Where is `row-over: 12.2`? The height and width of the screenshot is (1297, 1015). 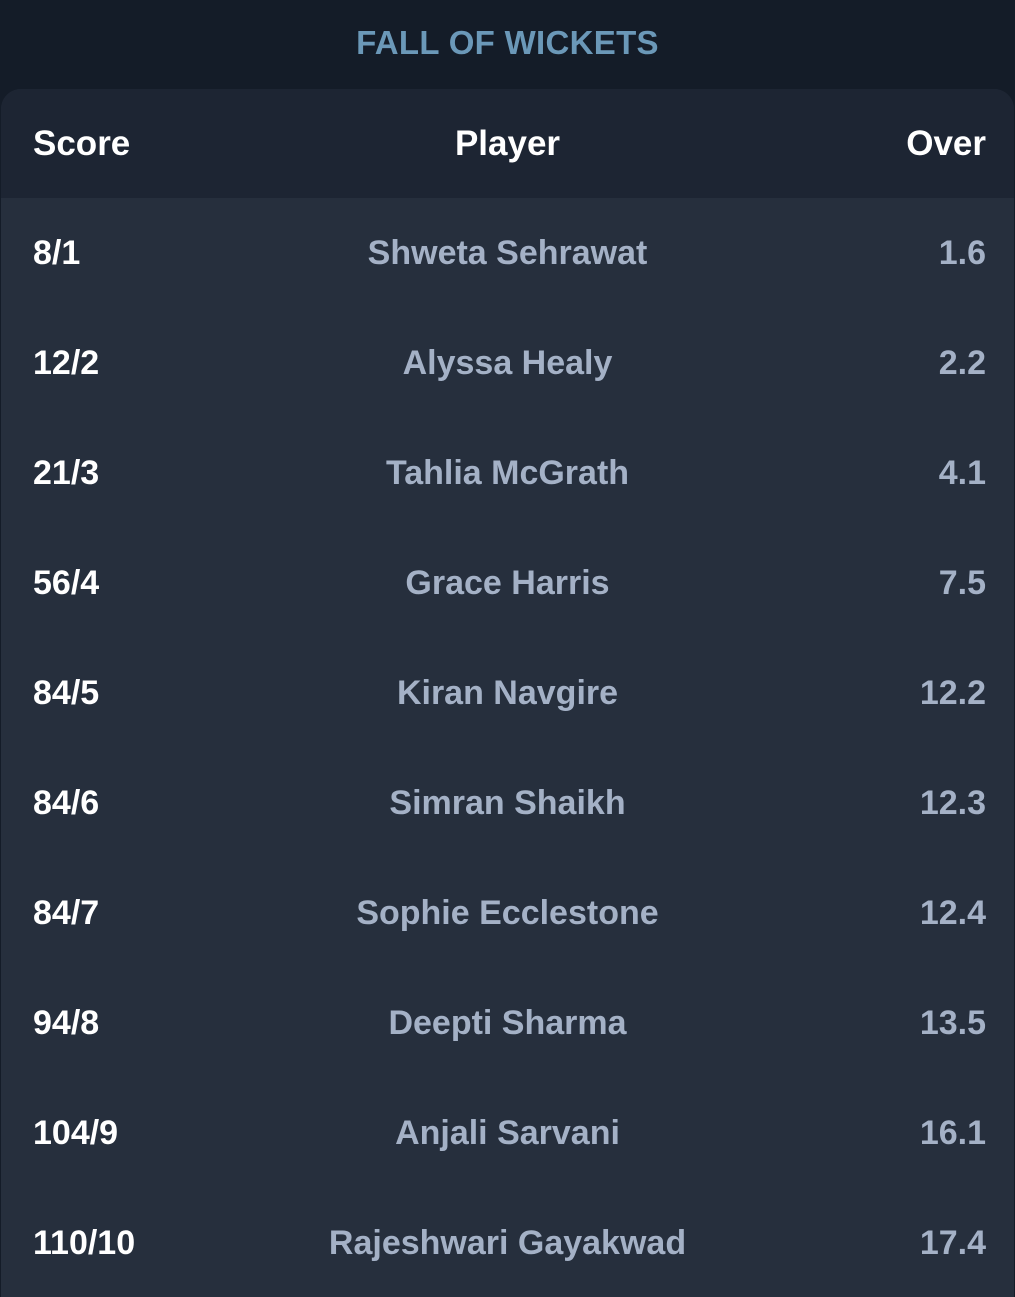 row-over: 12.2 is located at coordinates (952, 692).